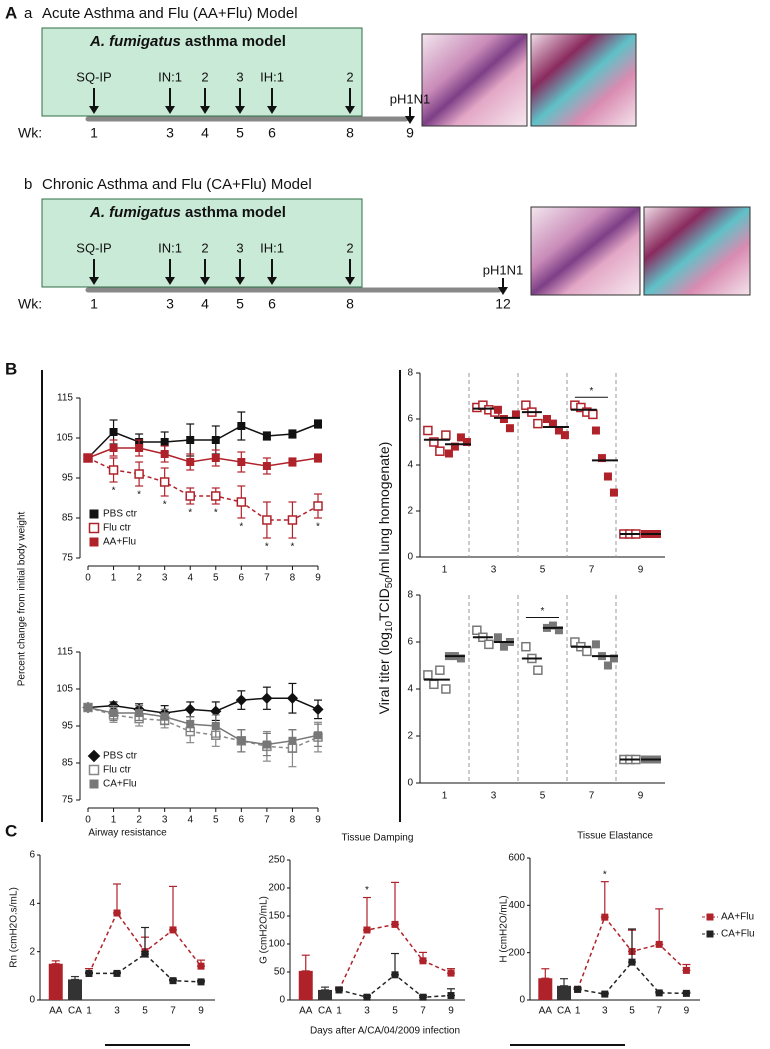 The image size is (770, 1049). What do you see at coordinates (127, 833) in the screenshot?
I see `chart-title: Airway resistance` at bounding box center [127, 833].